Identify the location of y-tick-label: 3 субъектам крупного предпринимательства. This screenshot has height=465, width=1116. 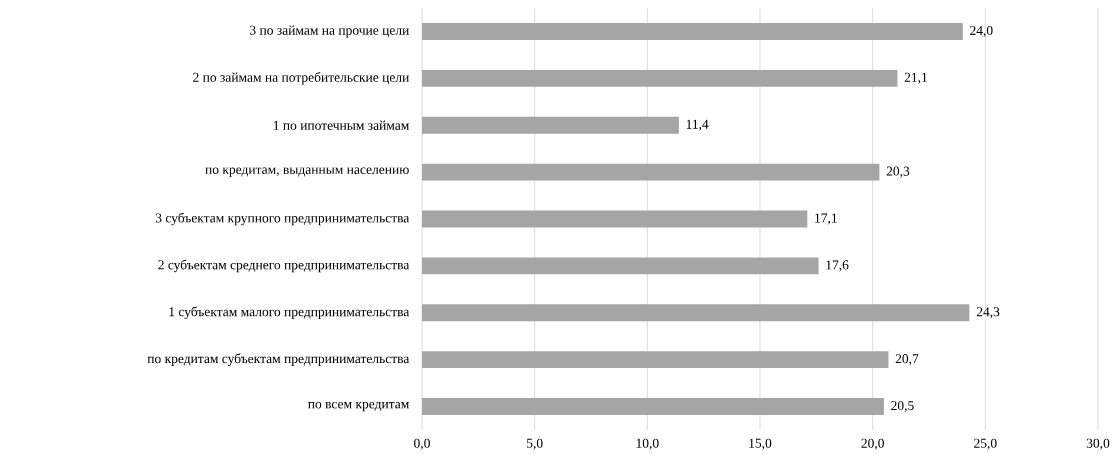
(282, 219).